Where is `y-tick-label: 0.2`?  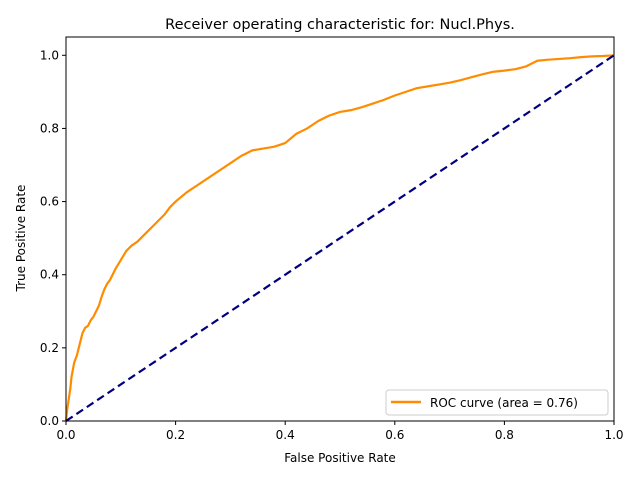
y-tick-label: 0.2 is located at coordinates (49, 348).